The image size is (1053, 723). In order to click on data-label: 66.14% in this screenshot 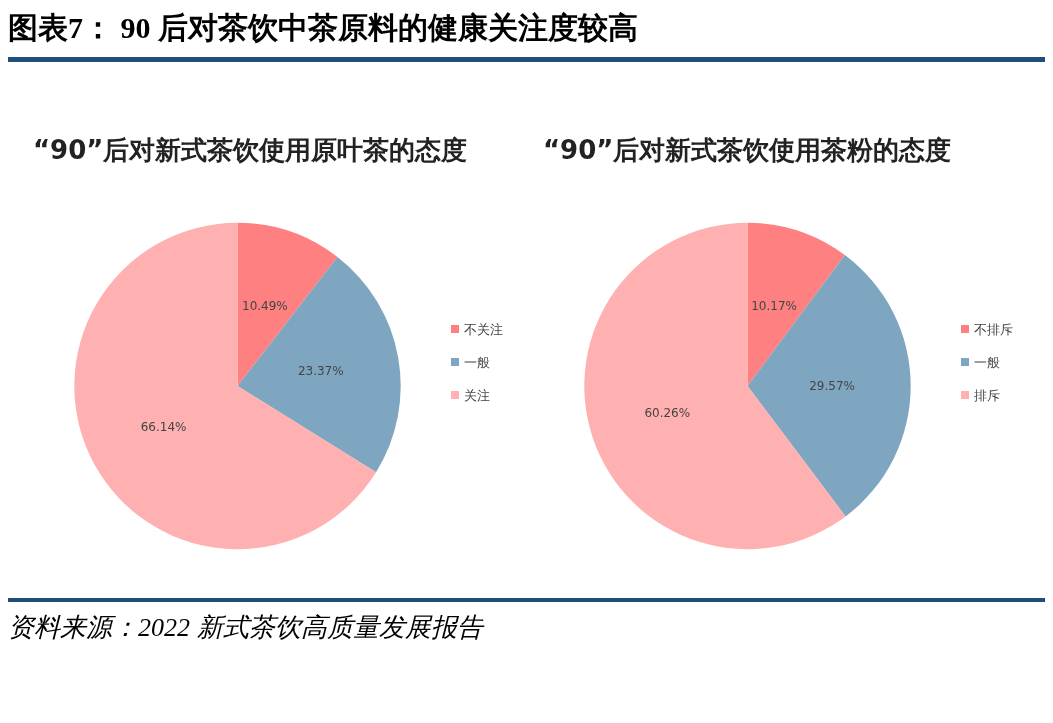, I will do `click(163, 427)`.